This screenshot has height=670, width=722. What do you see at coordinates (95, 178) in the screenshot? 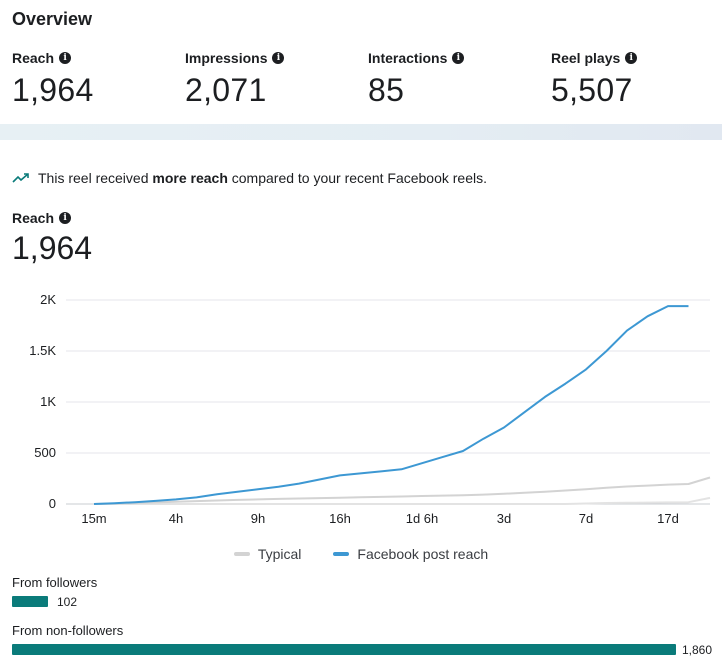
I see `insight-prefix: This reel received` at bounding box center [95, 178].